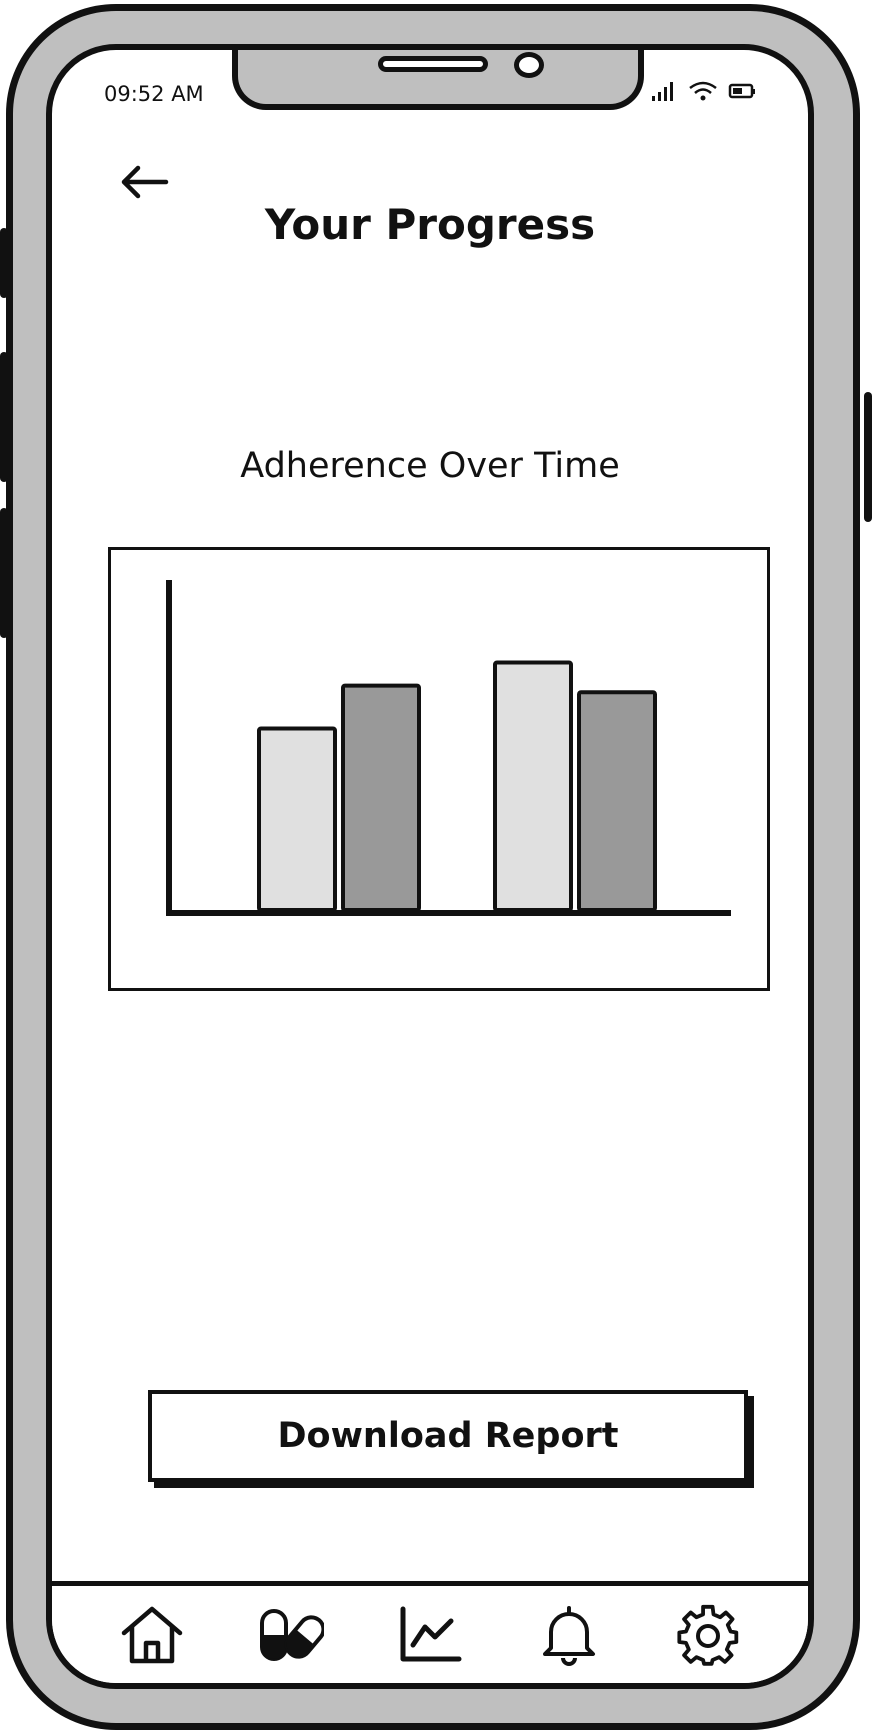 This screenshot has height=1734, width=872. I want to click on status-time: 09:52 AM, so click(154, 94).